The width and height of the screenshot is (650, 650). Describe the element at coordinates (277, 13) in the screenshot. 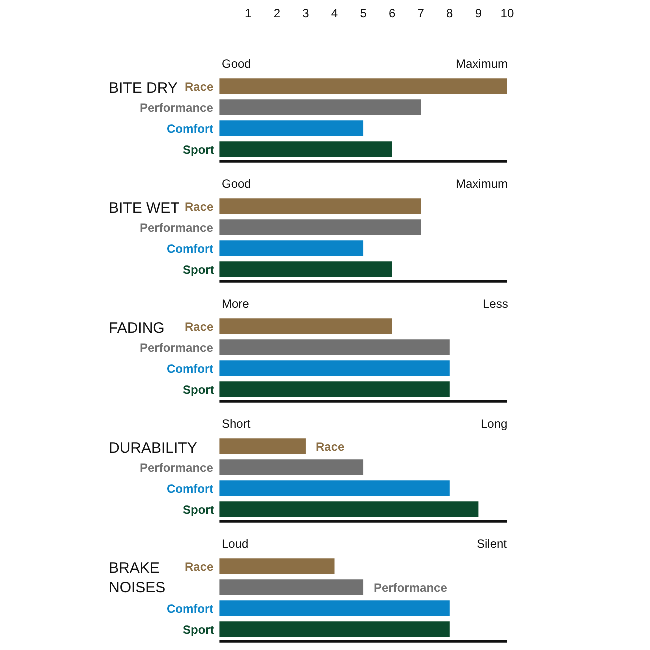

I see `x-tick-label: 2` at that location.